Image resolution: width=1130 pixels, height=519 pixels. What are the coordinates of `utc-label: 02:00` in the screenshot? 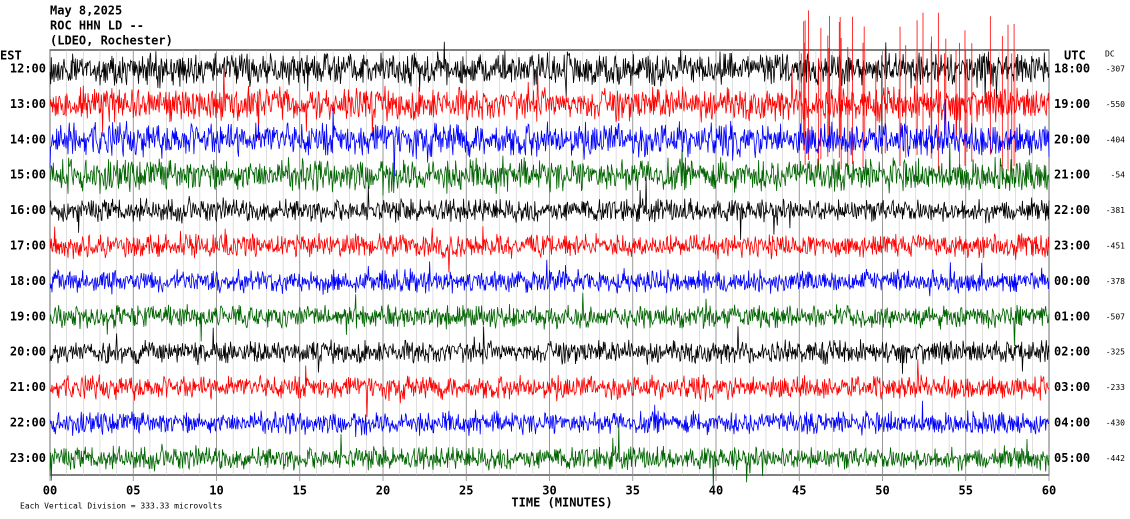 It's located at (1072, 352).